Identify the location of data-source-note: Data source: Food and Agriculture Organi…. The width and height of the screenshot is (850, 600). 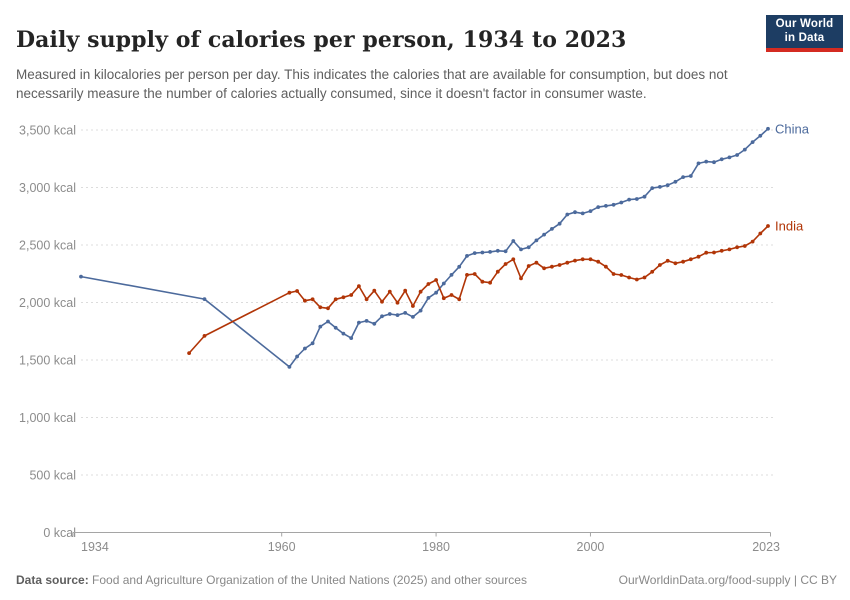
(271, 580).